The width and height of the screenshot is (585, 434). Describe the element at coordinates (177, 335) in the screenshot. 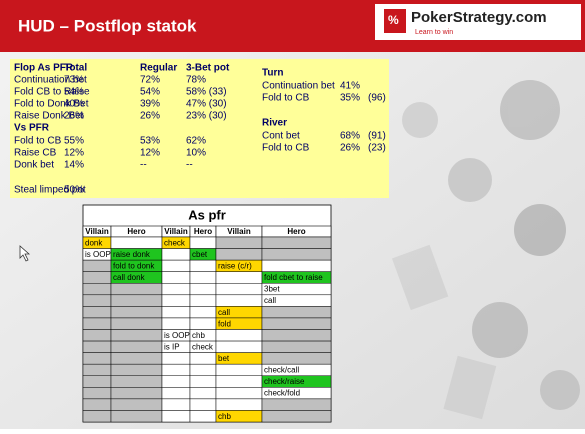

I see `cell-text: is OOP` at that location.